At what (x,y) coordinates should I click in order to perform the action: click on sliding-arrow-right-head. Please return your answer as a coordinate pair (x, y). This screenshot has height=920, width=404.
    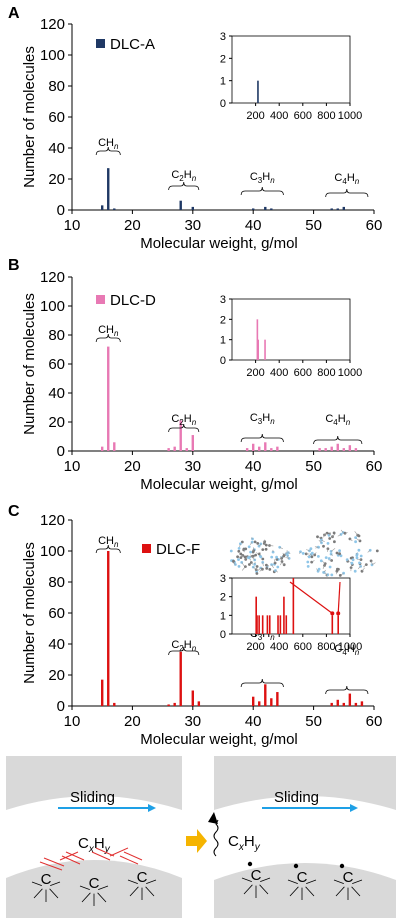
    Looking at the image, I should click on (354, 808).